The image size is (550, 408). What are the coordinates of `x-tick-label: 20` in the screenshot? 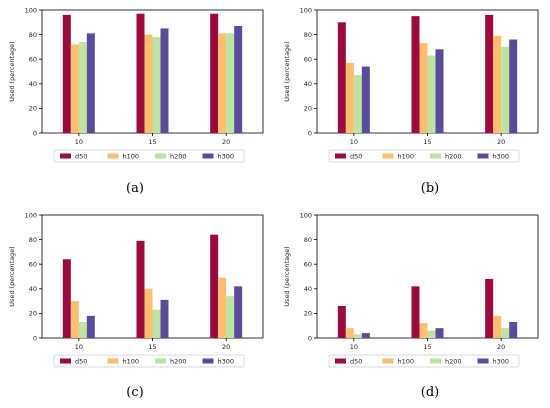 It's located at (501, 347).